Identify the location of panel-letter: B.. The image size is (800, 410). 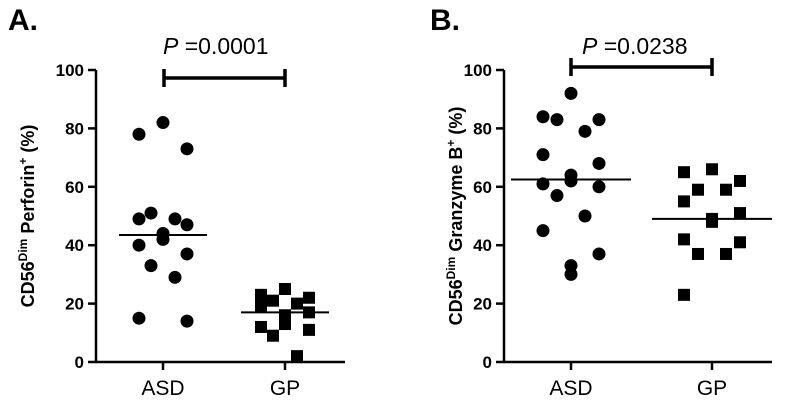
(445, 20).